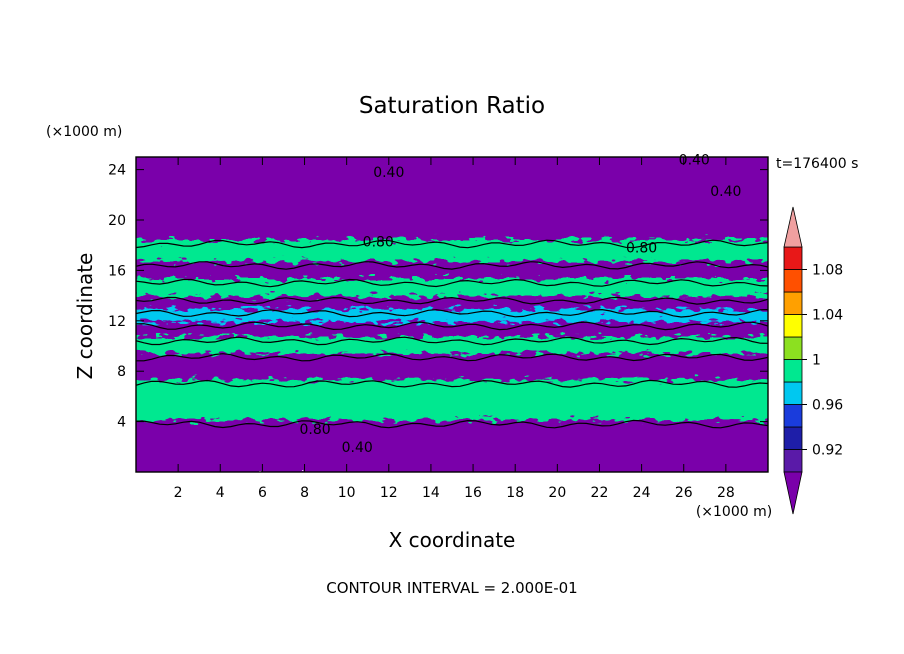 Image resolution: width=904 pixels, height=654 pixels. Describe the element at coordinates (452, 540) in the screenshot. I see `x-axis-label: X coordinate` at that location.